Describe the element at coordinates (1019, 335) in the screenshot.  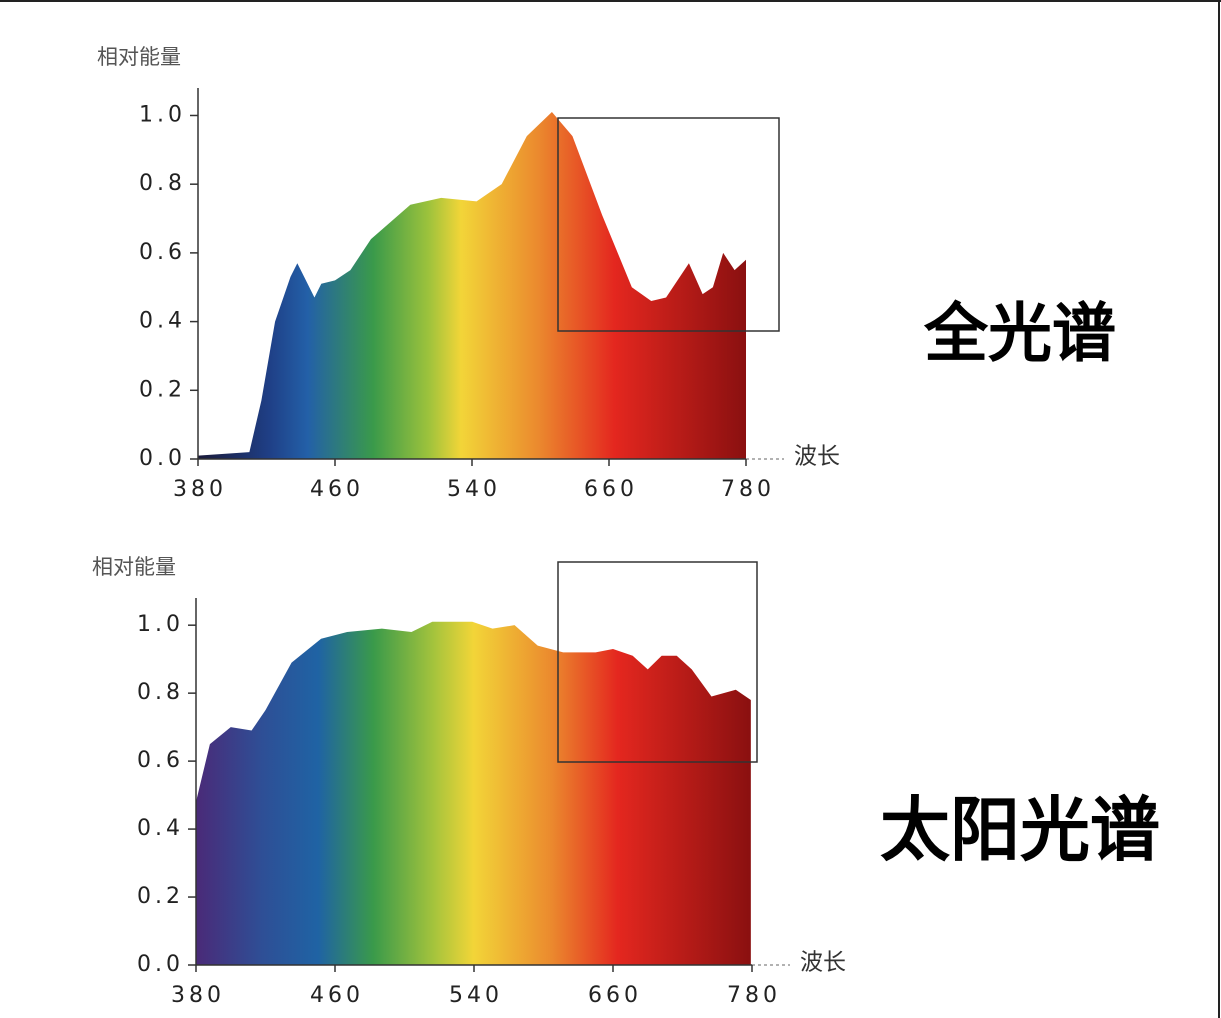
I see `annotation: 全光谱` at that location.